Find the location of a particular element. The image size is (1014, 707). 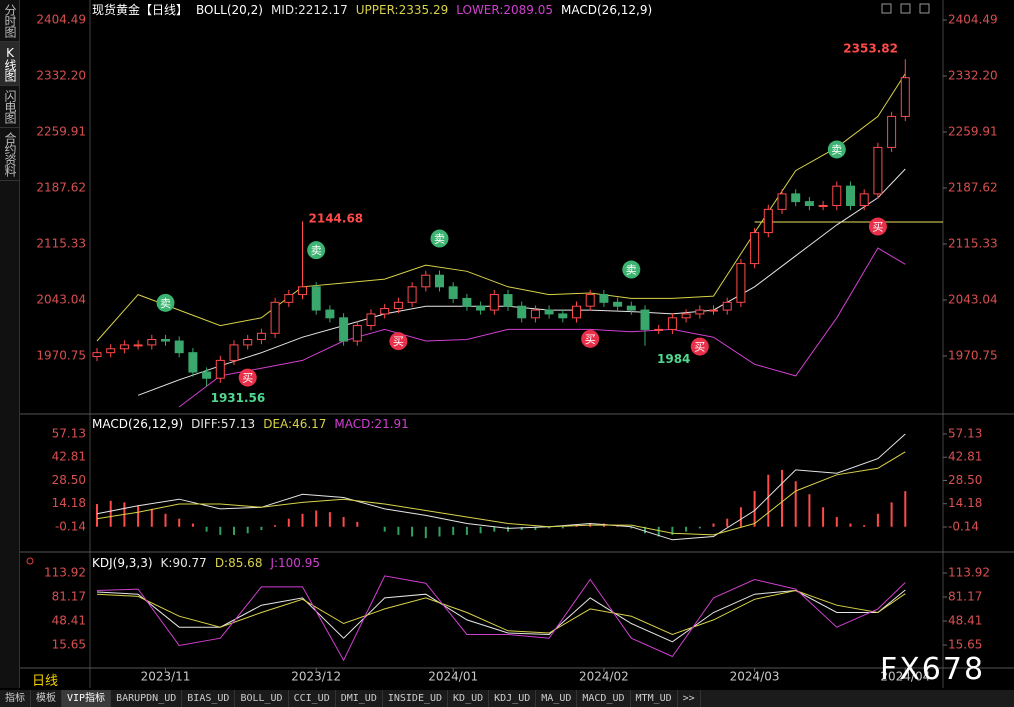

y-tick-label: 113.92 is located at coordinates (65, 573).